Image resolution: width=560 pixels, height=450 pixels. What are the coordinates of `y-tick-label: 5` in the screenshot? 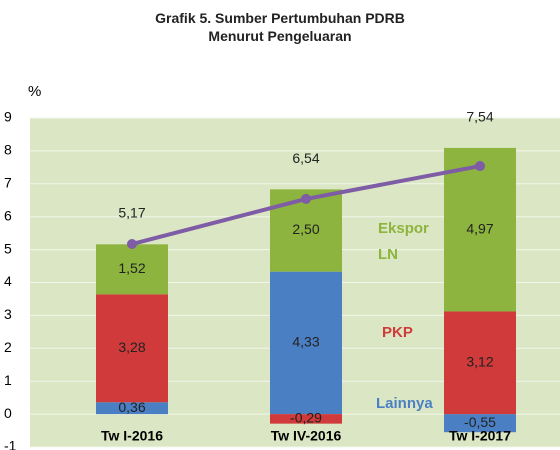 It's located at (8, 248).